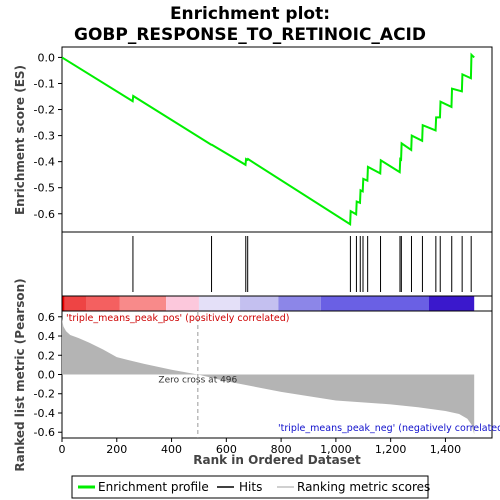 The height and width of the screenshot is (500, 500). I want to click on es-tick-label: 0.0, so click(47, 57).